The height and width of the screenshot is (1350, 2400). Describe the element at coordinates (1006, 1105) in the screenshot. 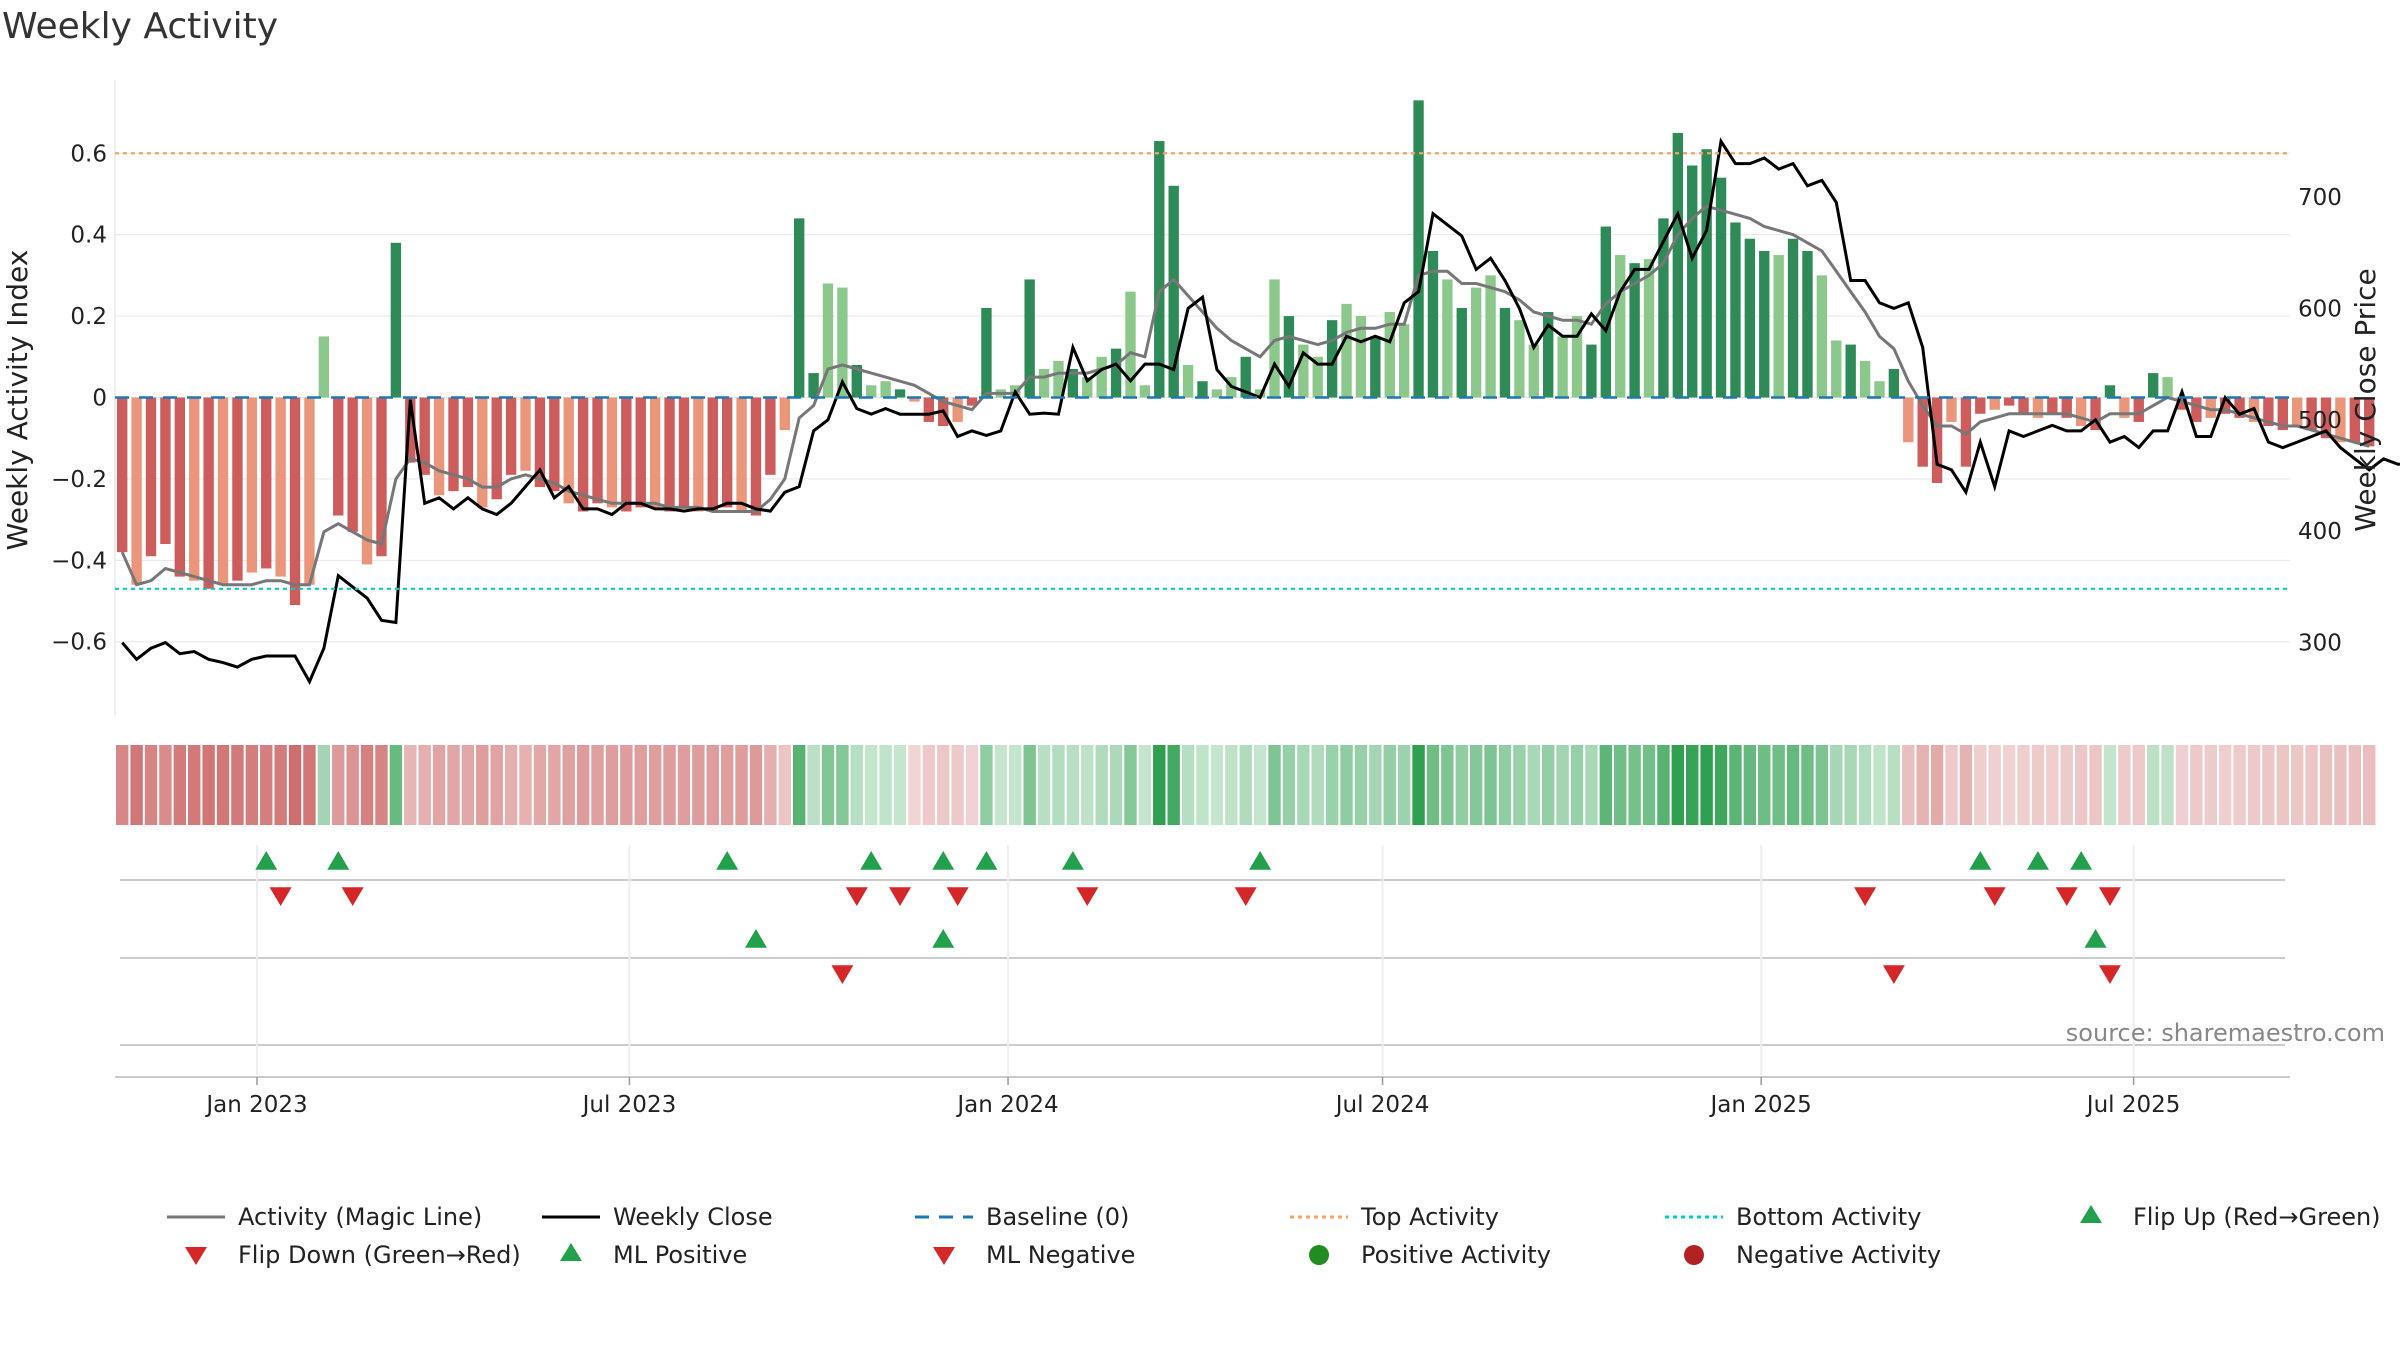

I see `x-tick-label-2: Jan 2024` at that location.